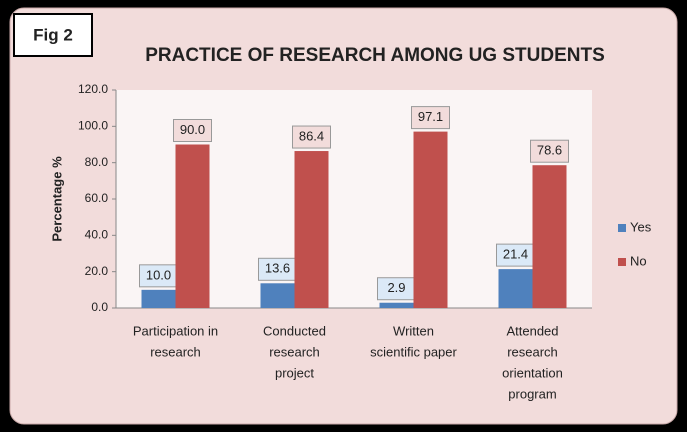 Image resolution: width=687 pixels, height=432 pixels. Describe the element at coordinates (375, 55) in the screenshot. I see `chart-title: PRACTICE OF RESEARCH AMONG UG STUDENTS` at that location.